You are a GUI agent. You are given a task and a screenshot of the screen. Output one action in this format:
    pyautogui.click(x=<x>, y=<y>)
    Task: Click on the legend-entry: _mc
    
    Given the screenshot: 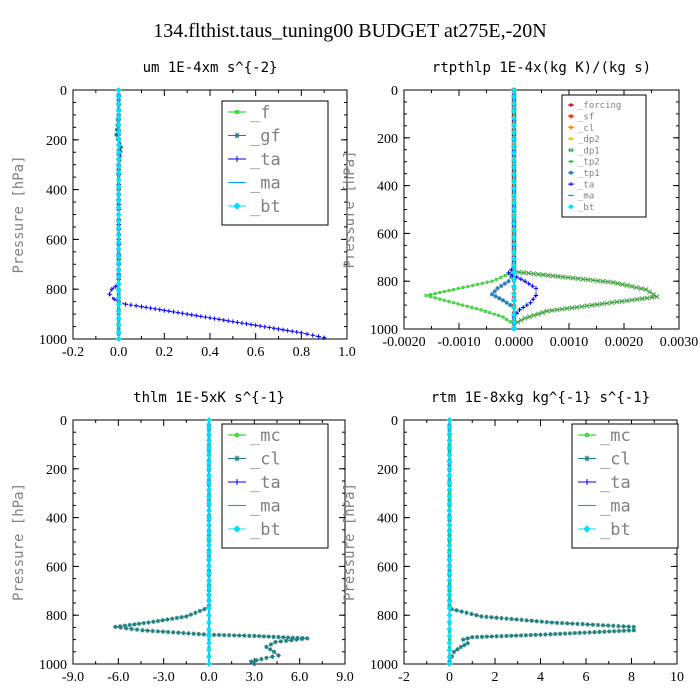 What is the action you would take?
    pyautogui.click(x=604, y=436)
    